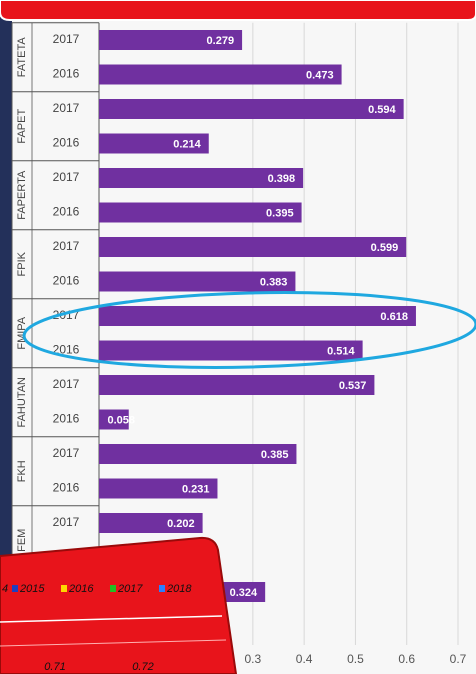 Image resolution: width=476 pixels, height=674 pixels. Describe the element at coordinates (5, 589) in the screenshot. I see `legend-fragment: 4` at that location.